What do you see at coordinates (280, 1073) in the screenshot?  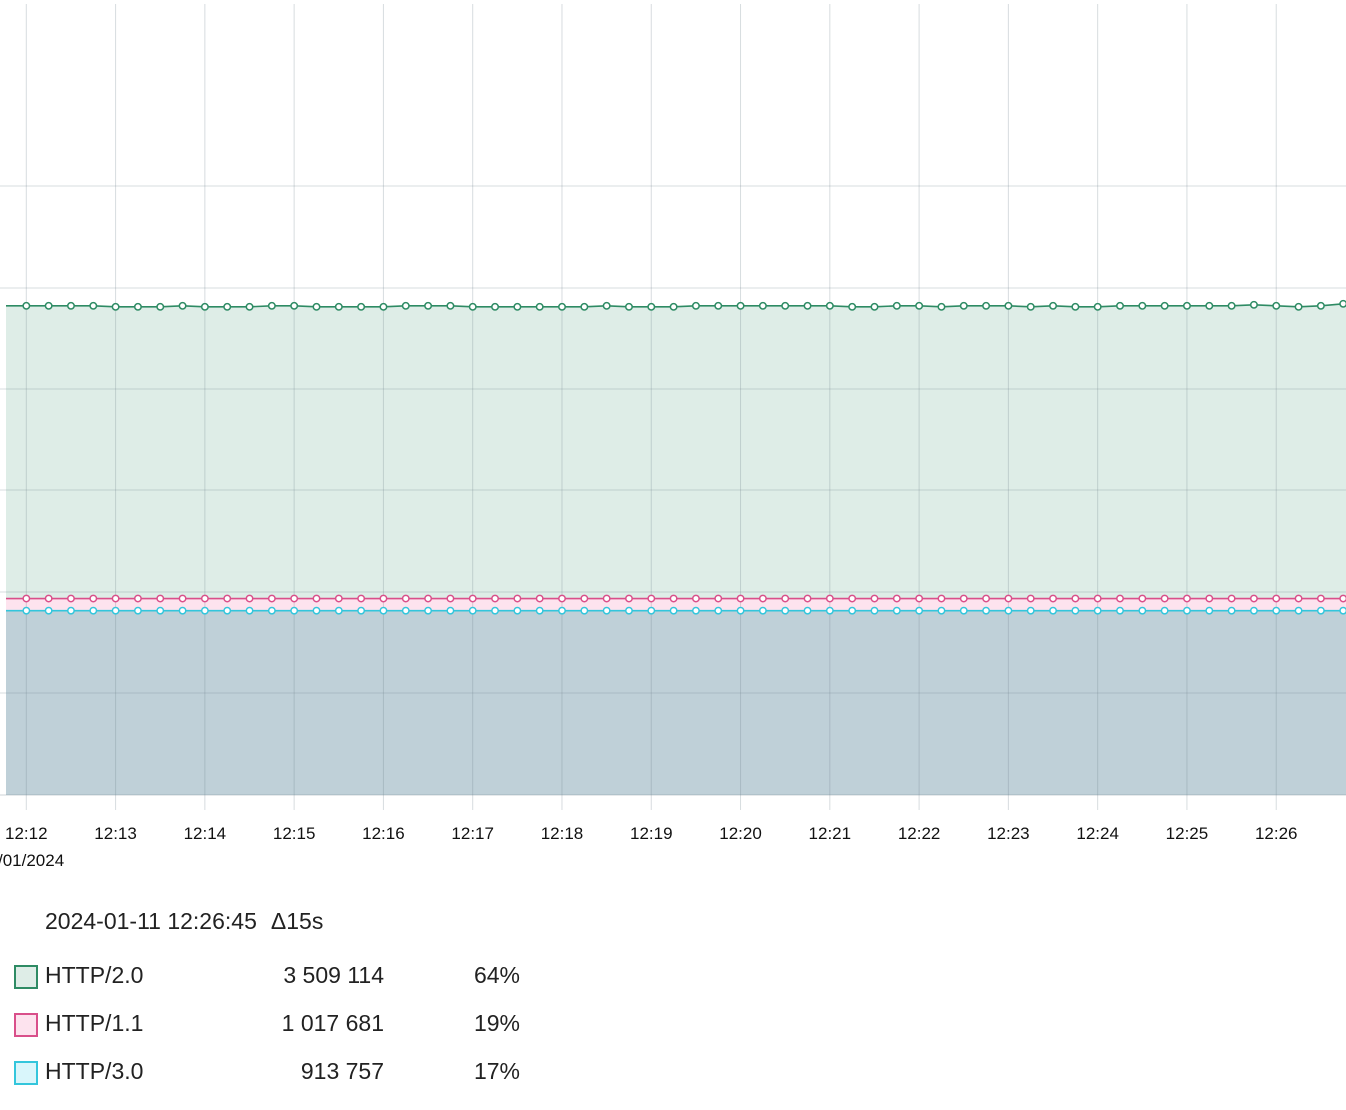 I see `legend-row-http3: HTTP/3.0 913 757 17%` at bounding box center [280, 1073].